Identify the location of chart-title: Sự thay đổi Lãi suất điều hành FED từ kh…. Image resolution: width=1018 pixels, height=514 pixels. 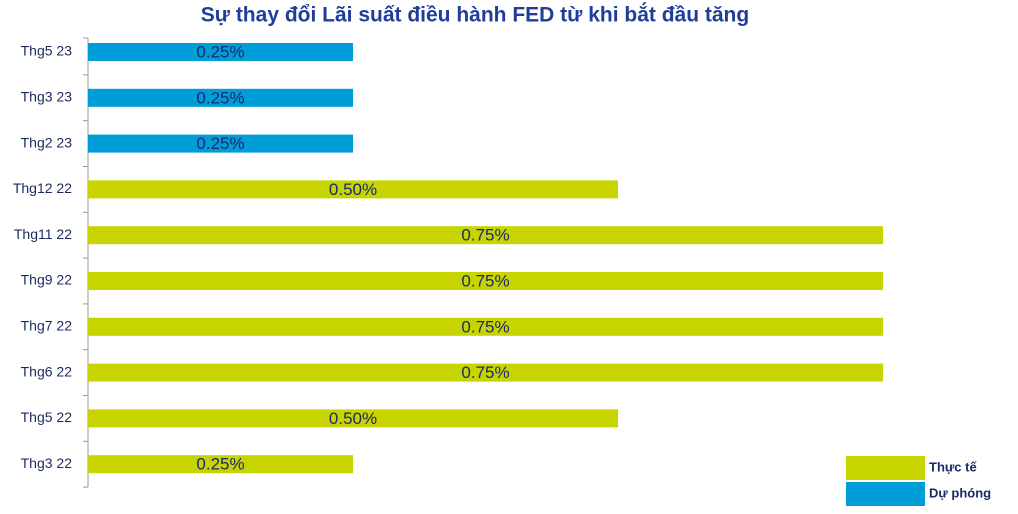
(475, 15).